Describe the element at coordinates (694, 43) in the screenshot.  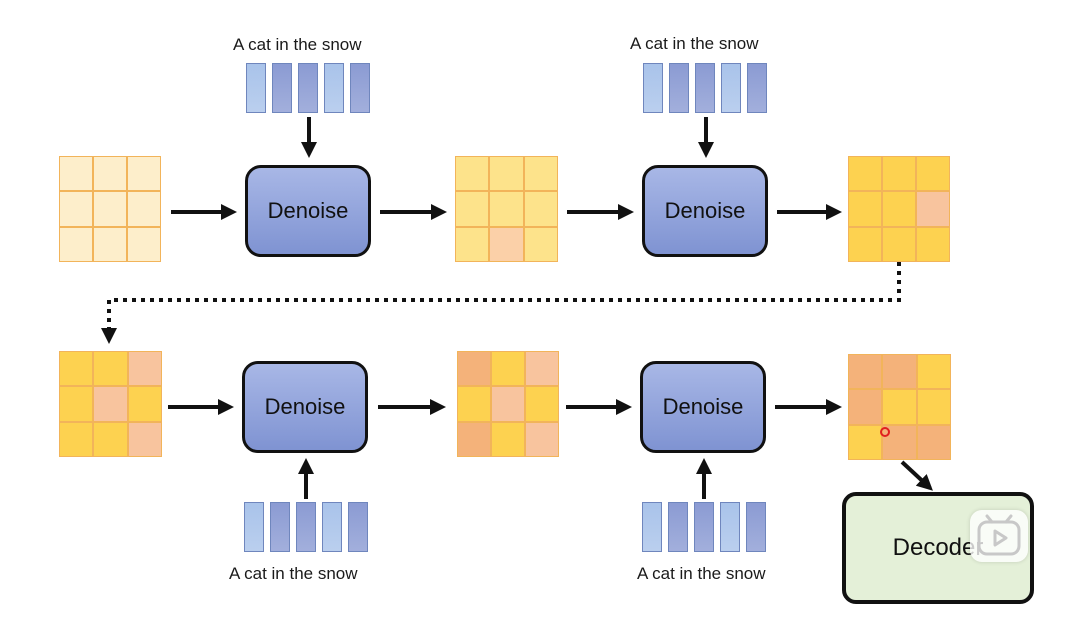
I see `prompt-caption-2: A cat in the snow` at that location.